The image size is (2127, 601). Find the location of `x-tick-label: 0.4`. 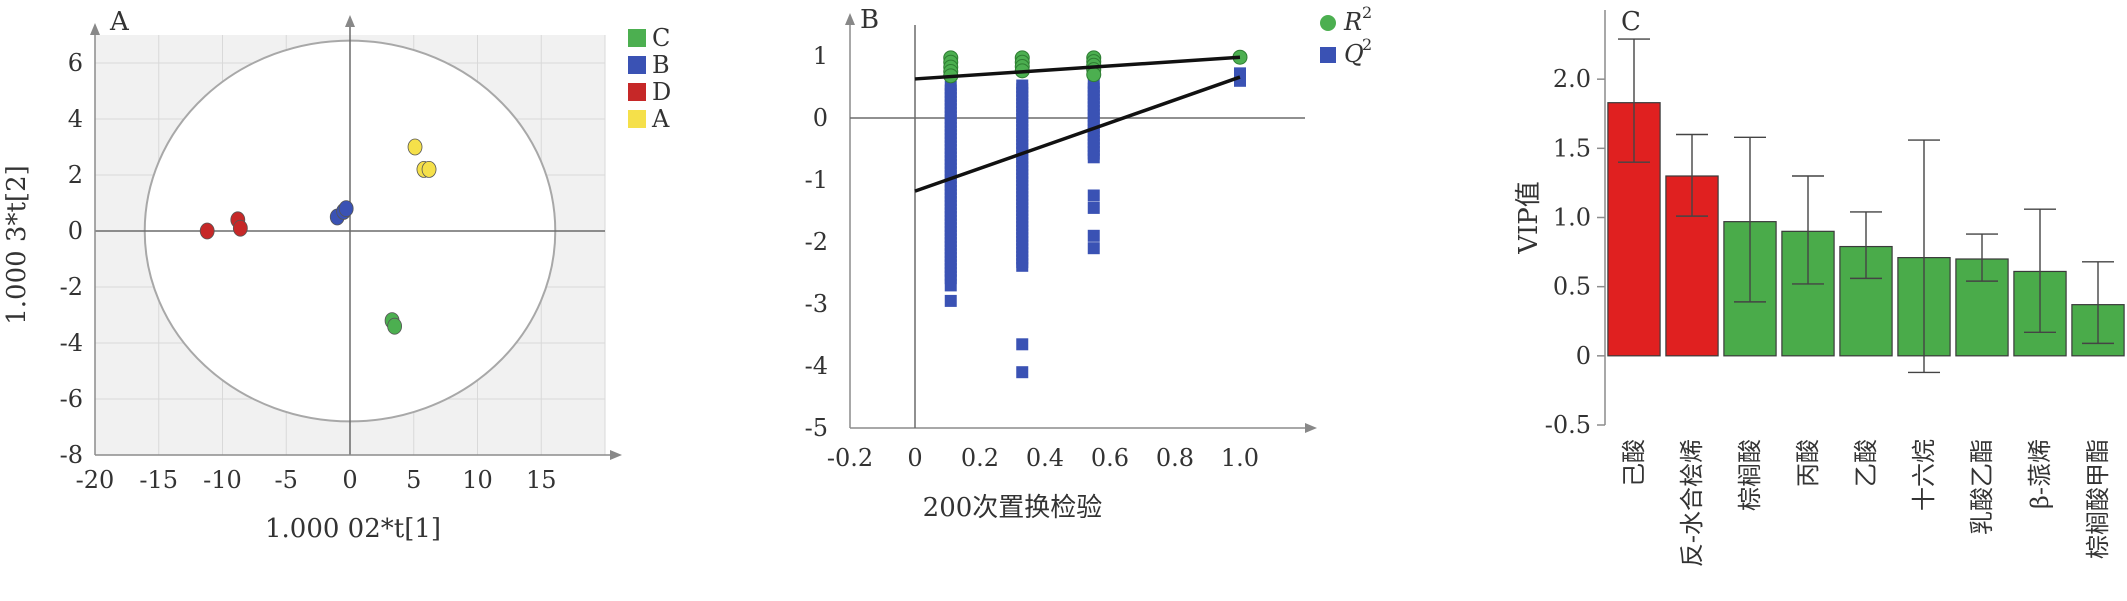

x-tick-label: 0.4 is located at coordinates (1045, 458).